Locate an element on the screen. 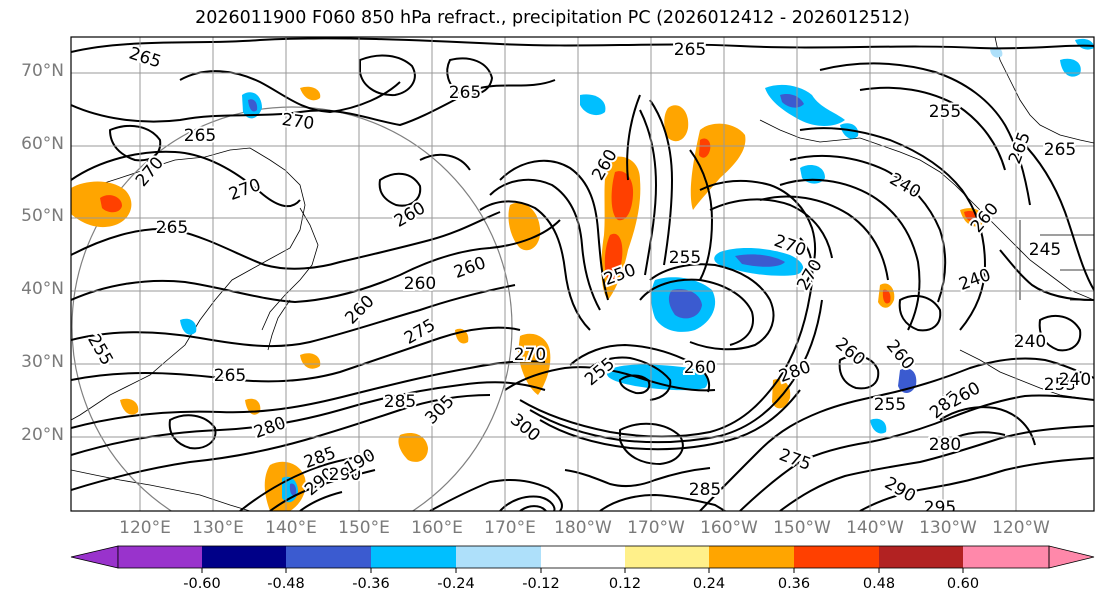 The image size is (1105, 604). contour-label: 280 is located at coordinates (945, 445).